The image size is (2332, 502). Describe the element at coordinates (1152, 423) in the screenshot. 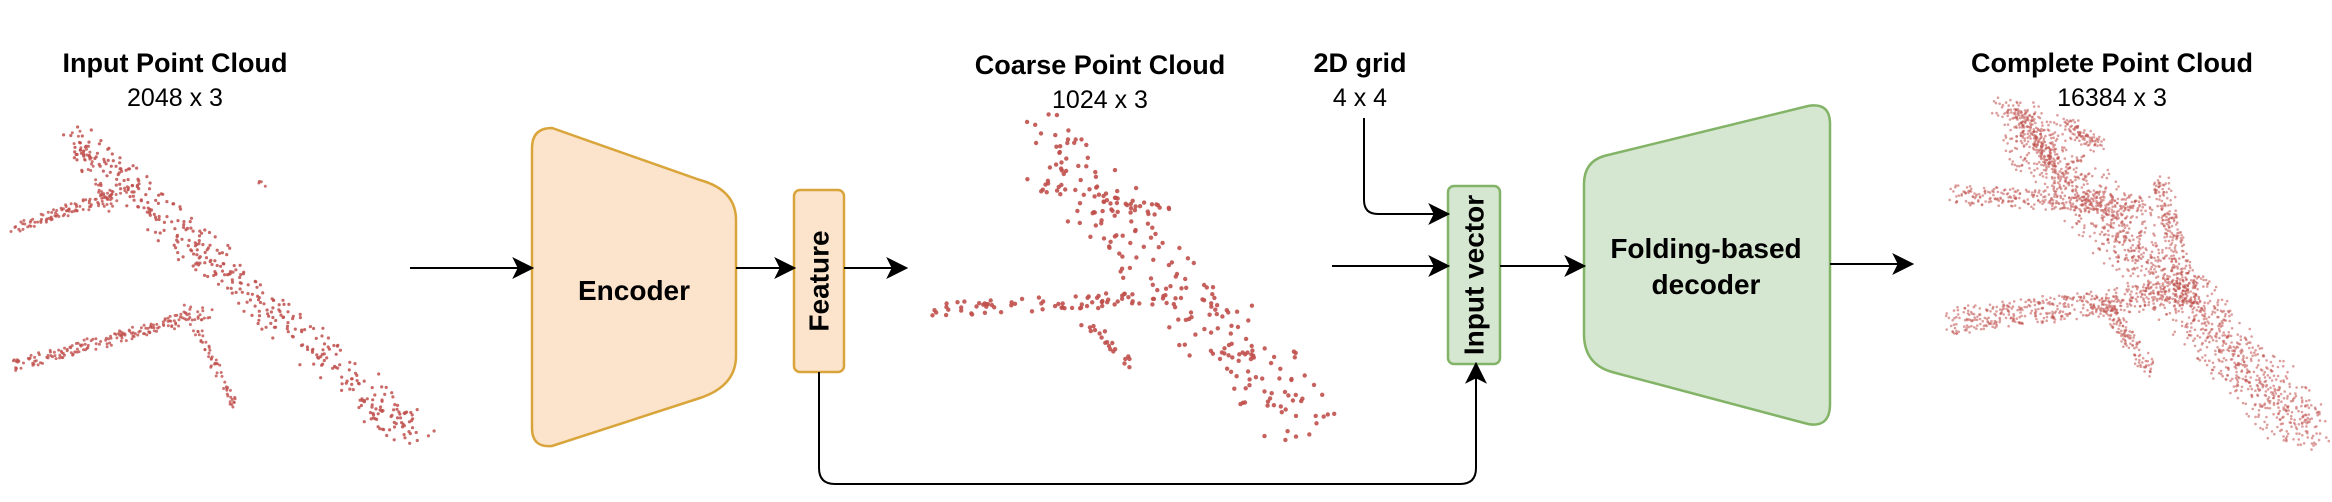

I see `arrow-feature-skip-to-input-vector` at that location.